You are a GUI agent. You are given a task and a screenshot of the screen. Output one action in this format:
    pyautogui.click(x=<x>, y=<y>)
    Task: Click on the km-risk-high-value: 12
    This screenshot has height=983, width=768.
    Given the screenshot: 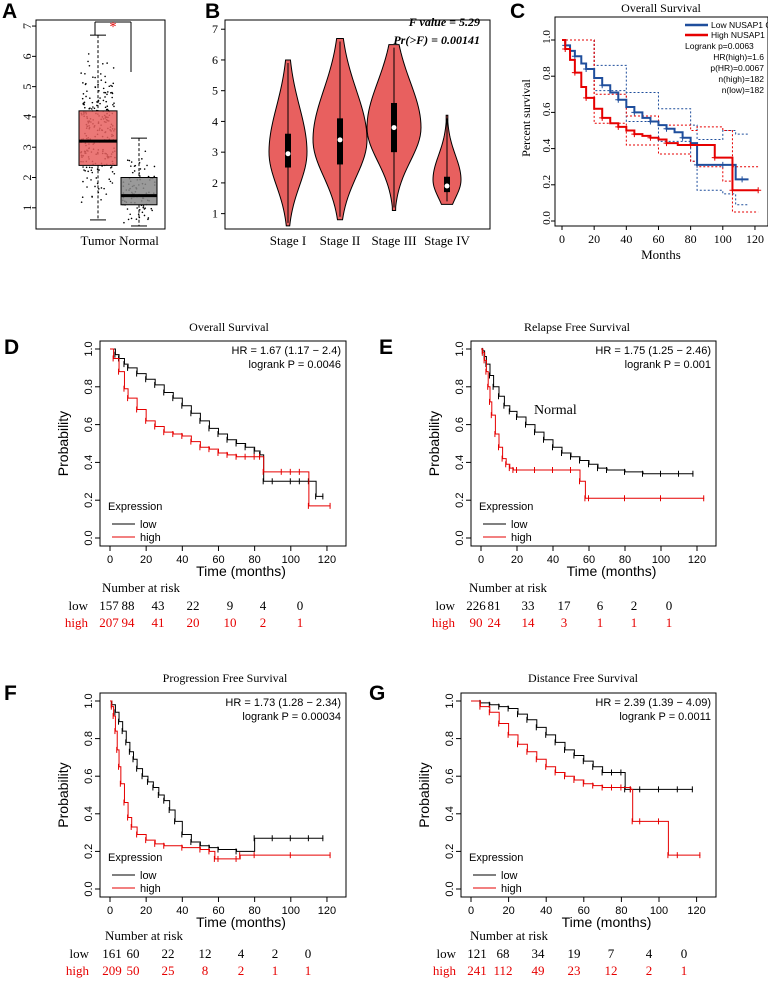 What is the action you would take?
    pyautogui.click(x=611, y=970)
    